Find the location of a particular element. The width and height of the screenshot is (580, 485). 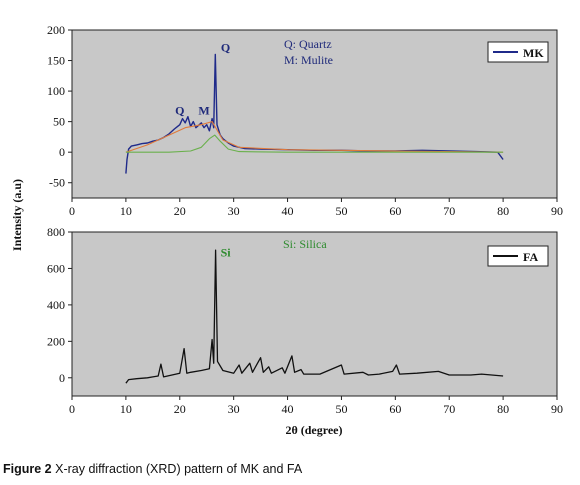

fa-x-tick-label: 50 is located at coordinates (341, 409).